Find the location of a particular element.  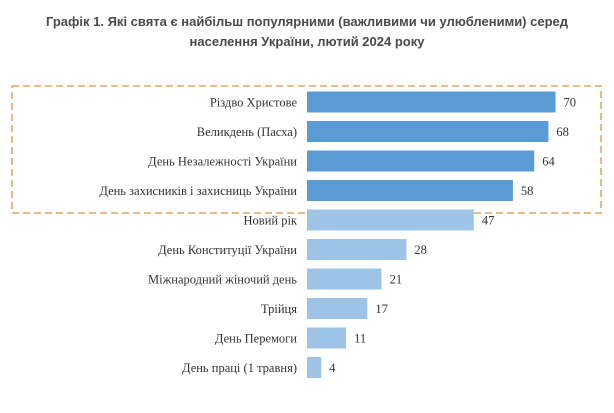

value-label-10: 4 is located at coordinates (332, 368).